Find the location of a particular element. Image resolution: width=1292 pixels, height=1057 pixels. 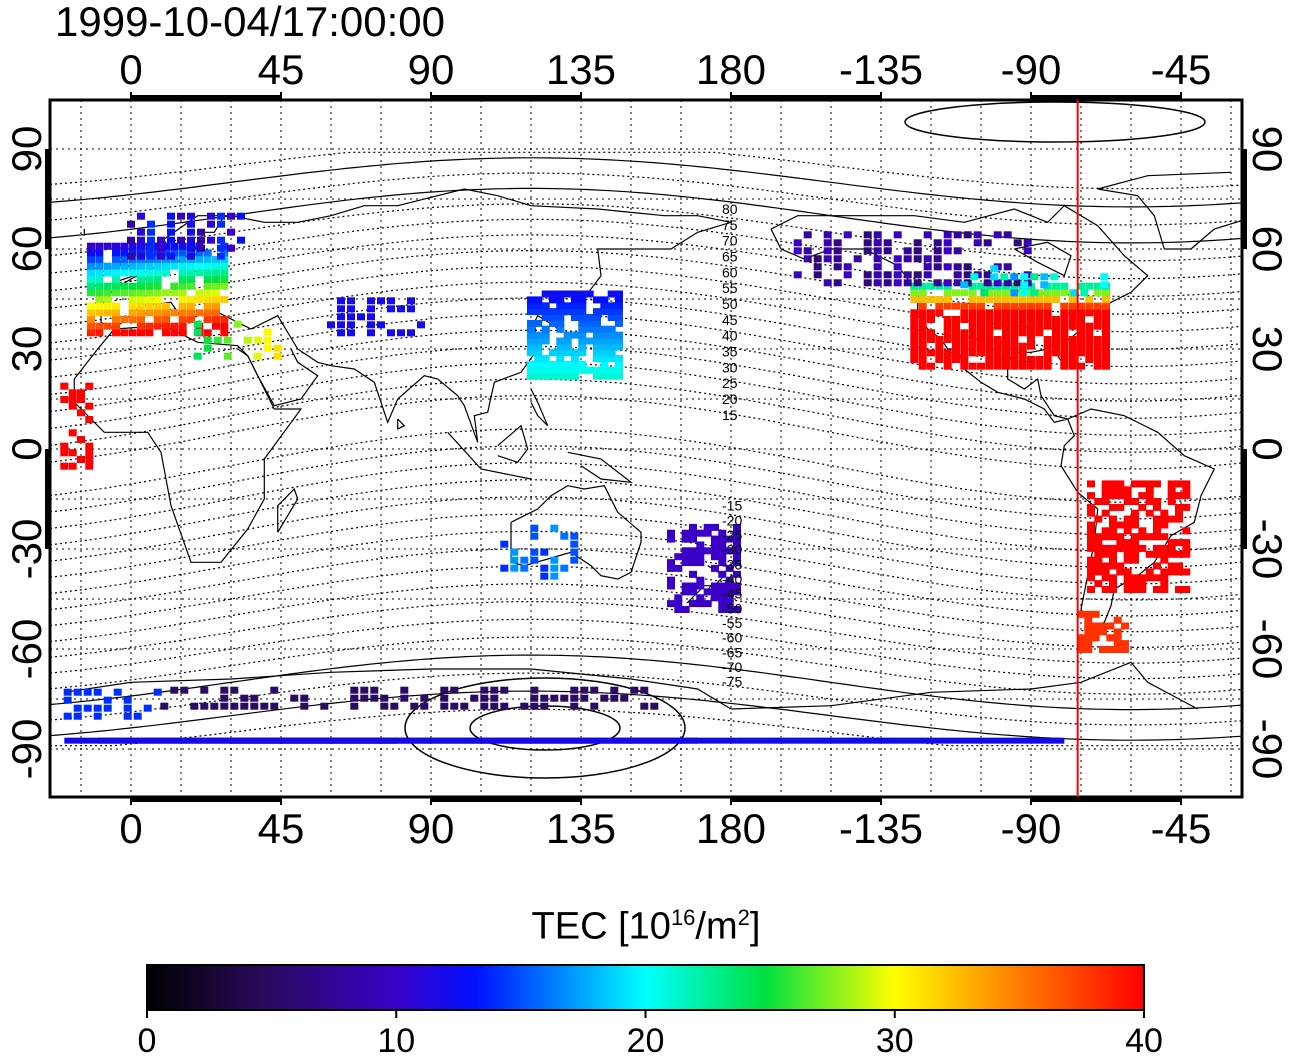

mag-contour is located at coordinates (646, 649).